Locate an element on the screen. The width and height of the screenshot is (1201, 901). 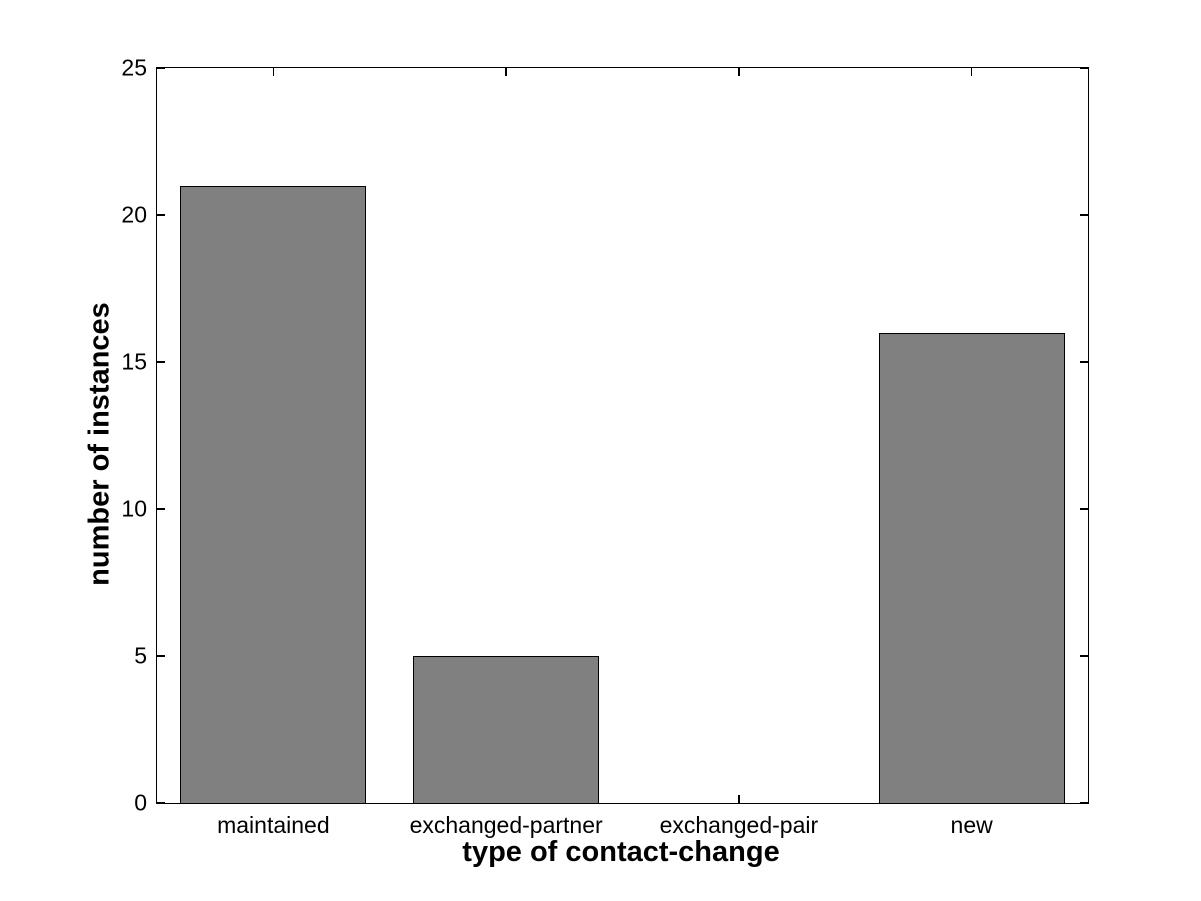
x-axis-label: type of contact-change is located at coordinates (621, 852).